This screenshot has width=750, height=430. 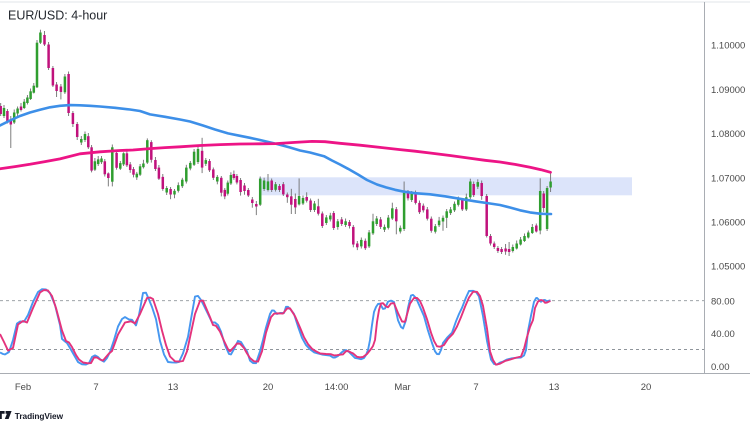 I want to click on svg-text: 80.00, so click(x=723, y=301).